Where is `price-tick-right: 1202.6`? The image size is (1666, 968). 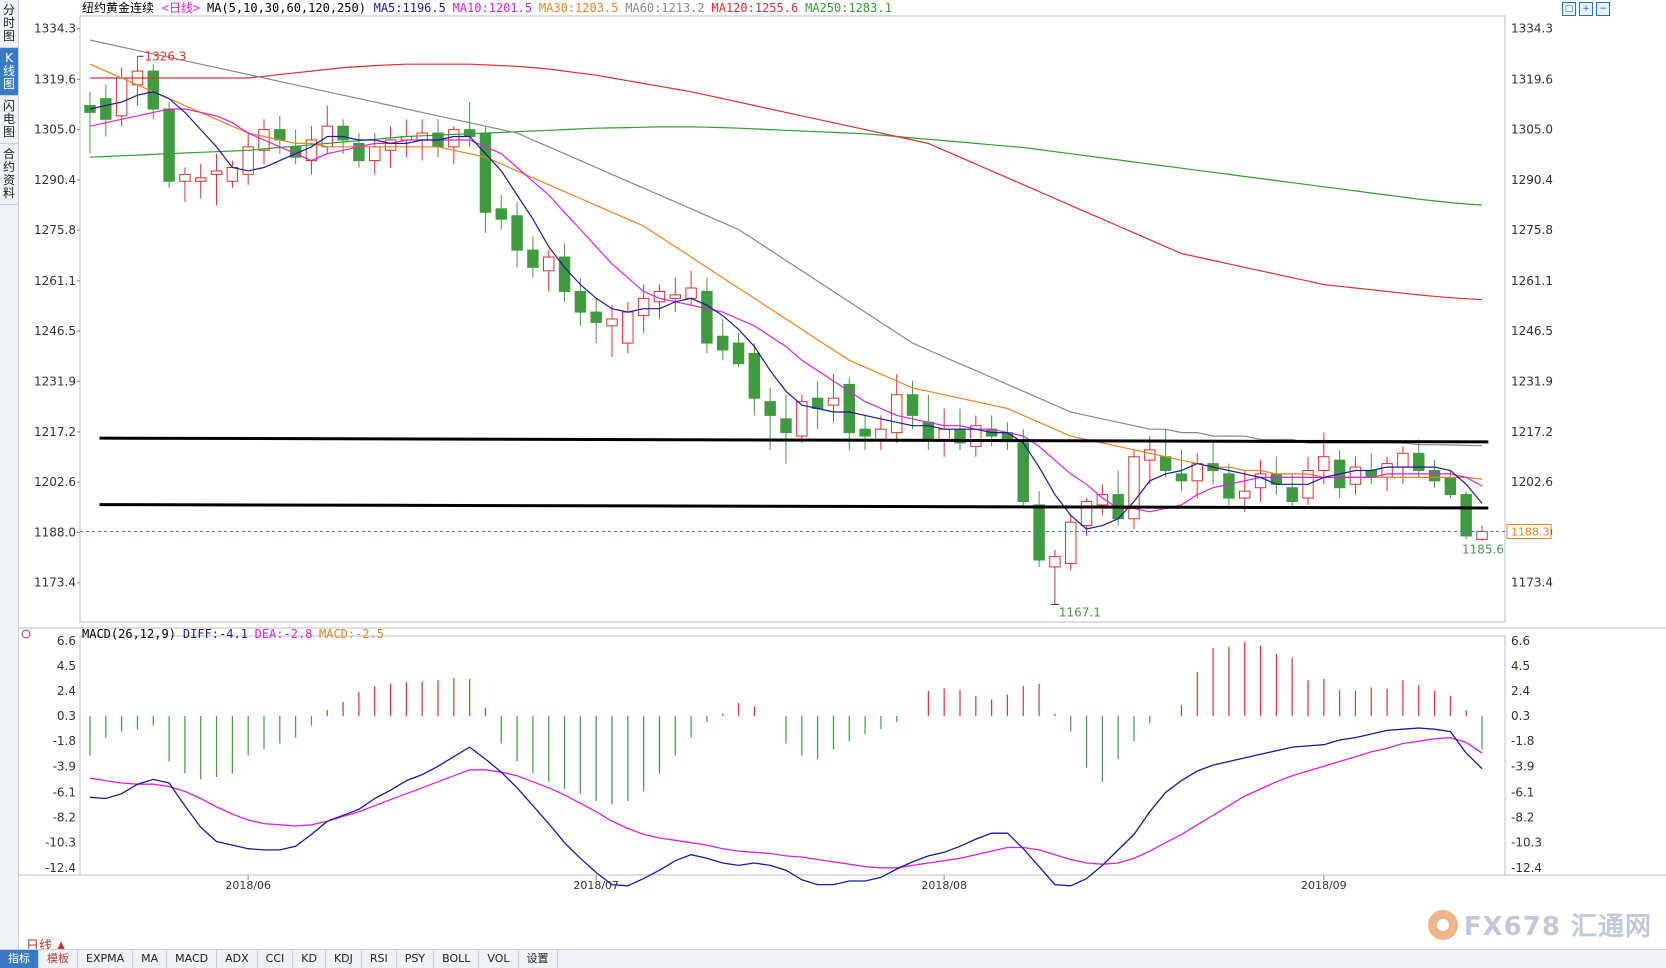 price-tick-right: 1202.6 is located at coordinates (1532, 482).